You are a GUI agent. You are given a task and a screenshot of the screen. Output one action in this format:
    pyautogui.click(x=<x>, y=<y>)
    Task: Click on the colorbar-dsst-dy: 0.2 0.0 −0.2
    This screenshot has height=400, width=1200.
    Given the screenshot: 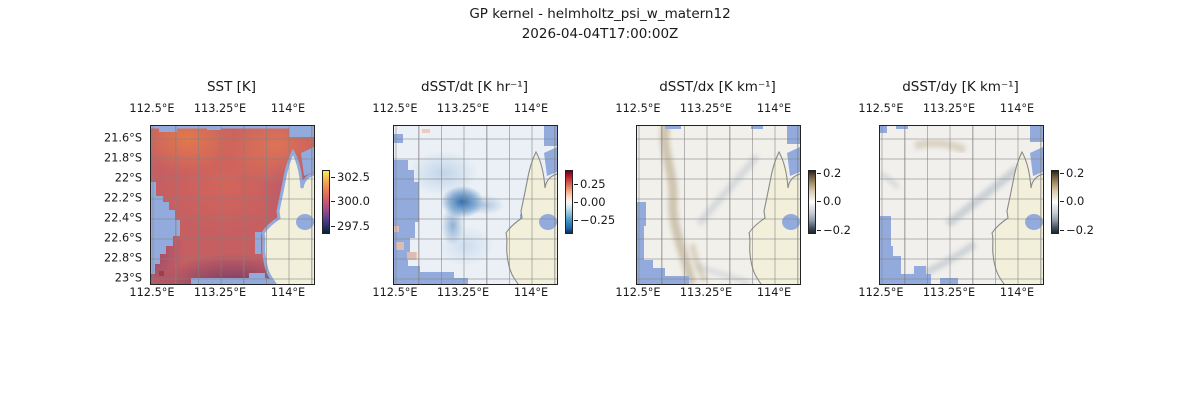 What is the action you would take?
    pyautogui.click(x=1072, y=201)
    